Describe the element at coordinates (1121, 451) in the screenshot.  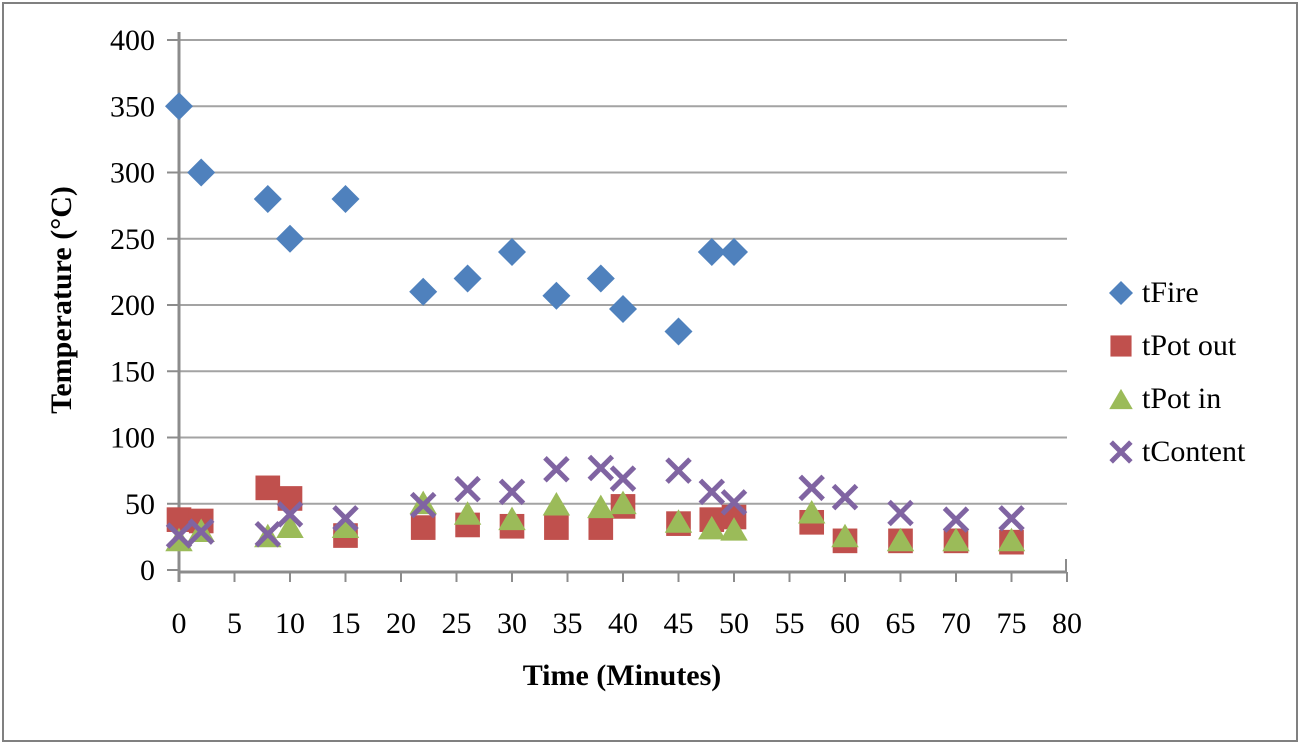
I see `x-marker-icon` at that location.